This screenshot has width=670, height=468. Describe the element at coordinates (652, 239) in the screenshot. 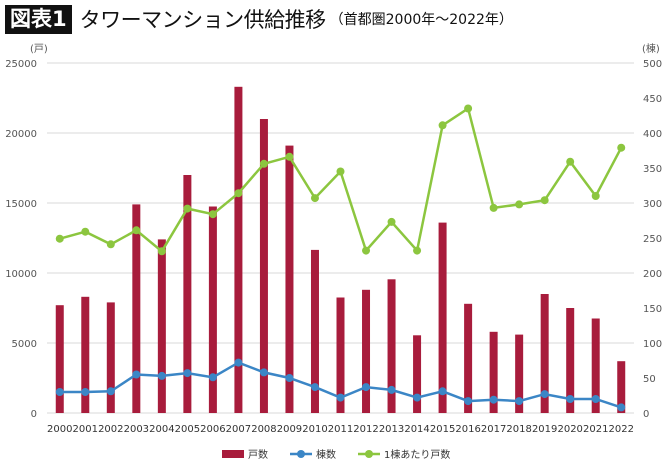

I see `right-tick-label: 250` at that location.